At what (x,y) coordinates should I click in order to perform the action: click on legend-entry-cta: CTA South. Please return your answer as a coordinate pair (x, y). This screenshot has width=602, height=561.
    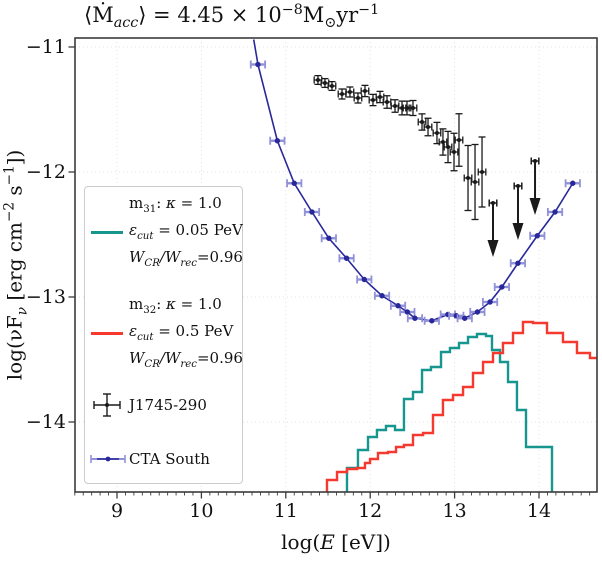
    Looking at the image, I should click on (169, 459).